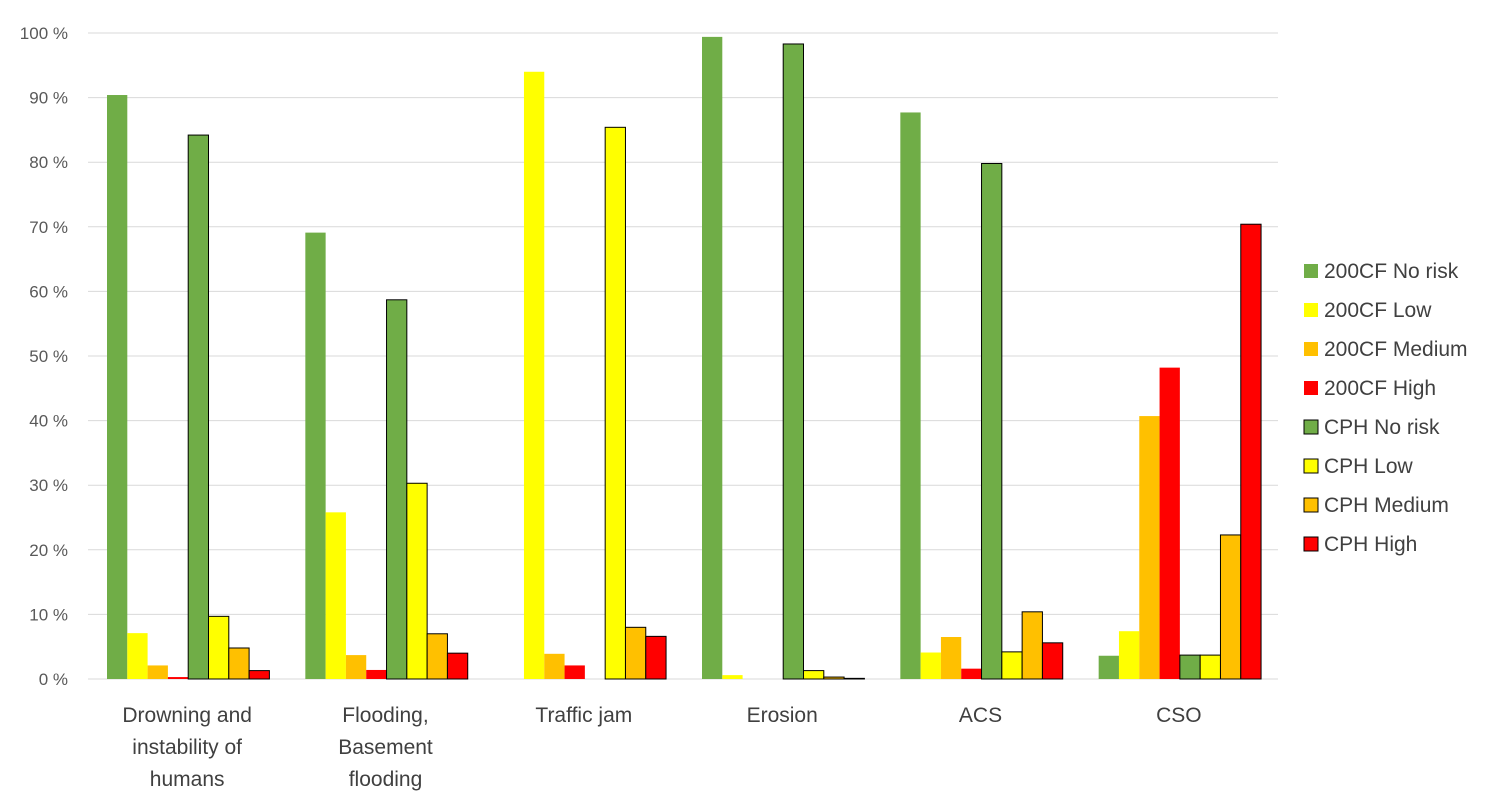 This screenshot has width=1494, height=808. Describe the element at coordinates (48, 98) in the screenshot. I see `y-tick-label: 90 %` at that location.